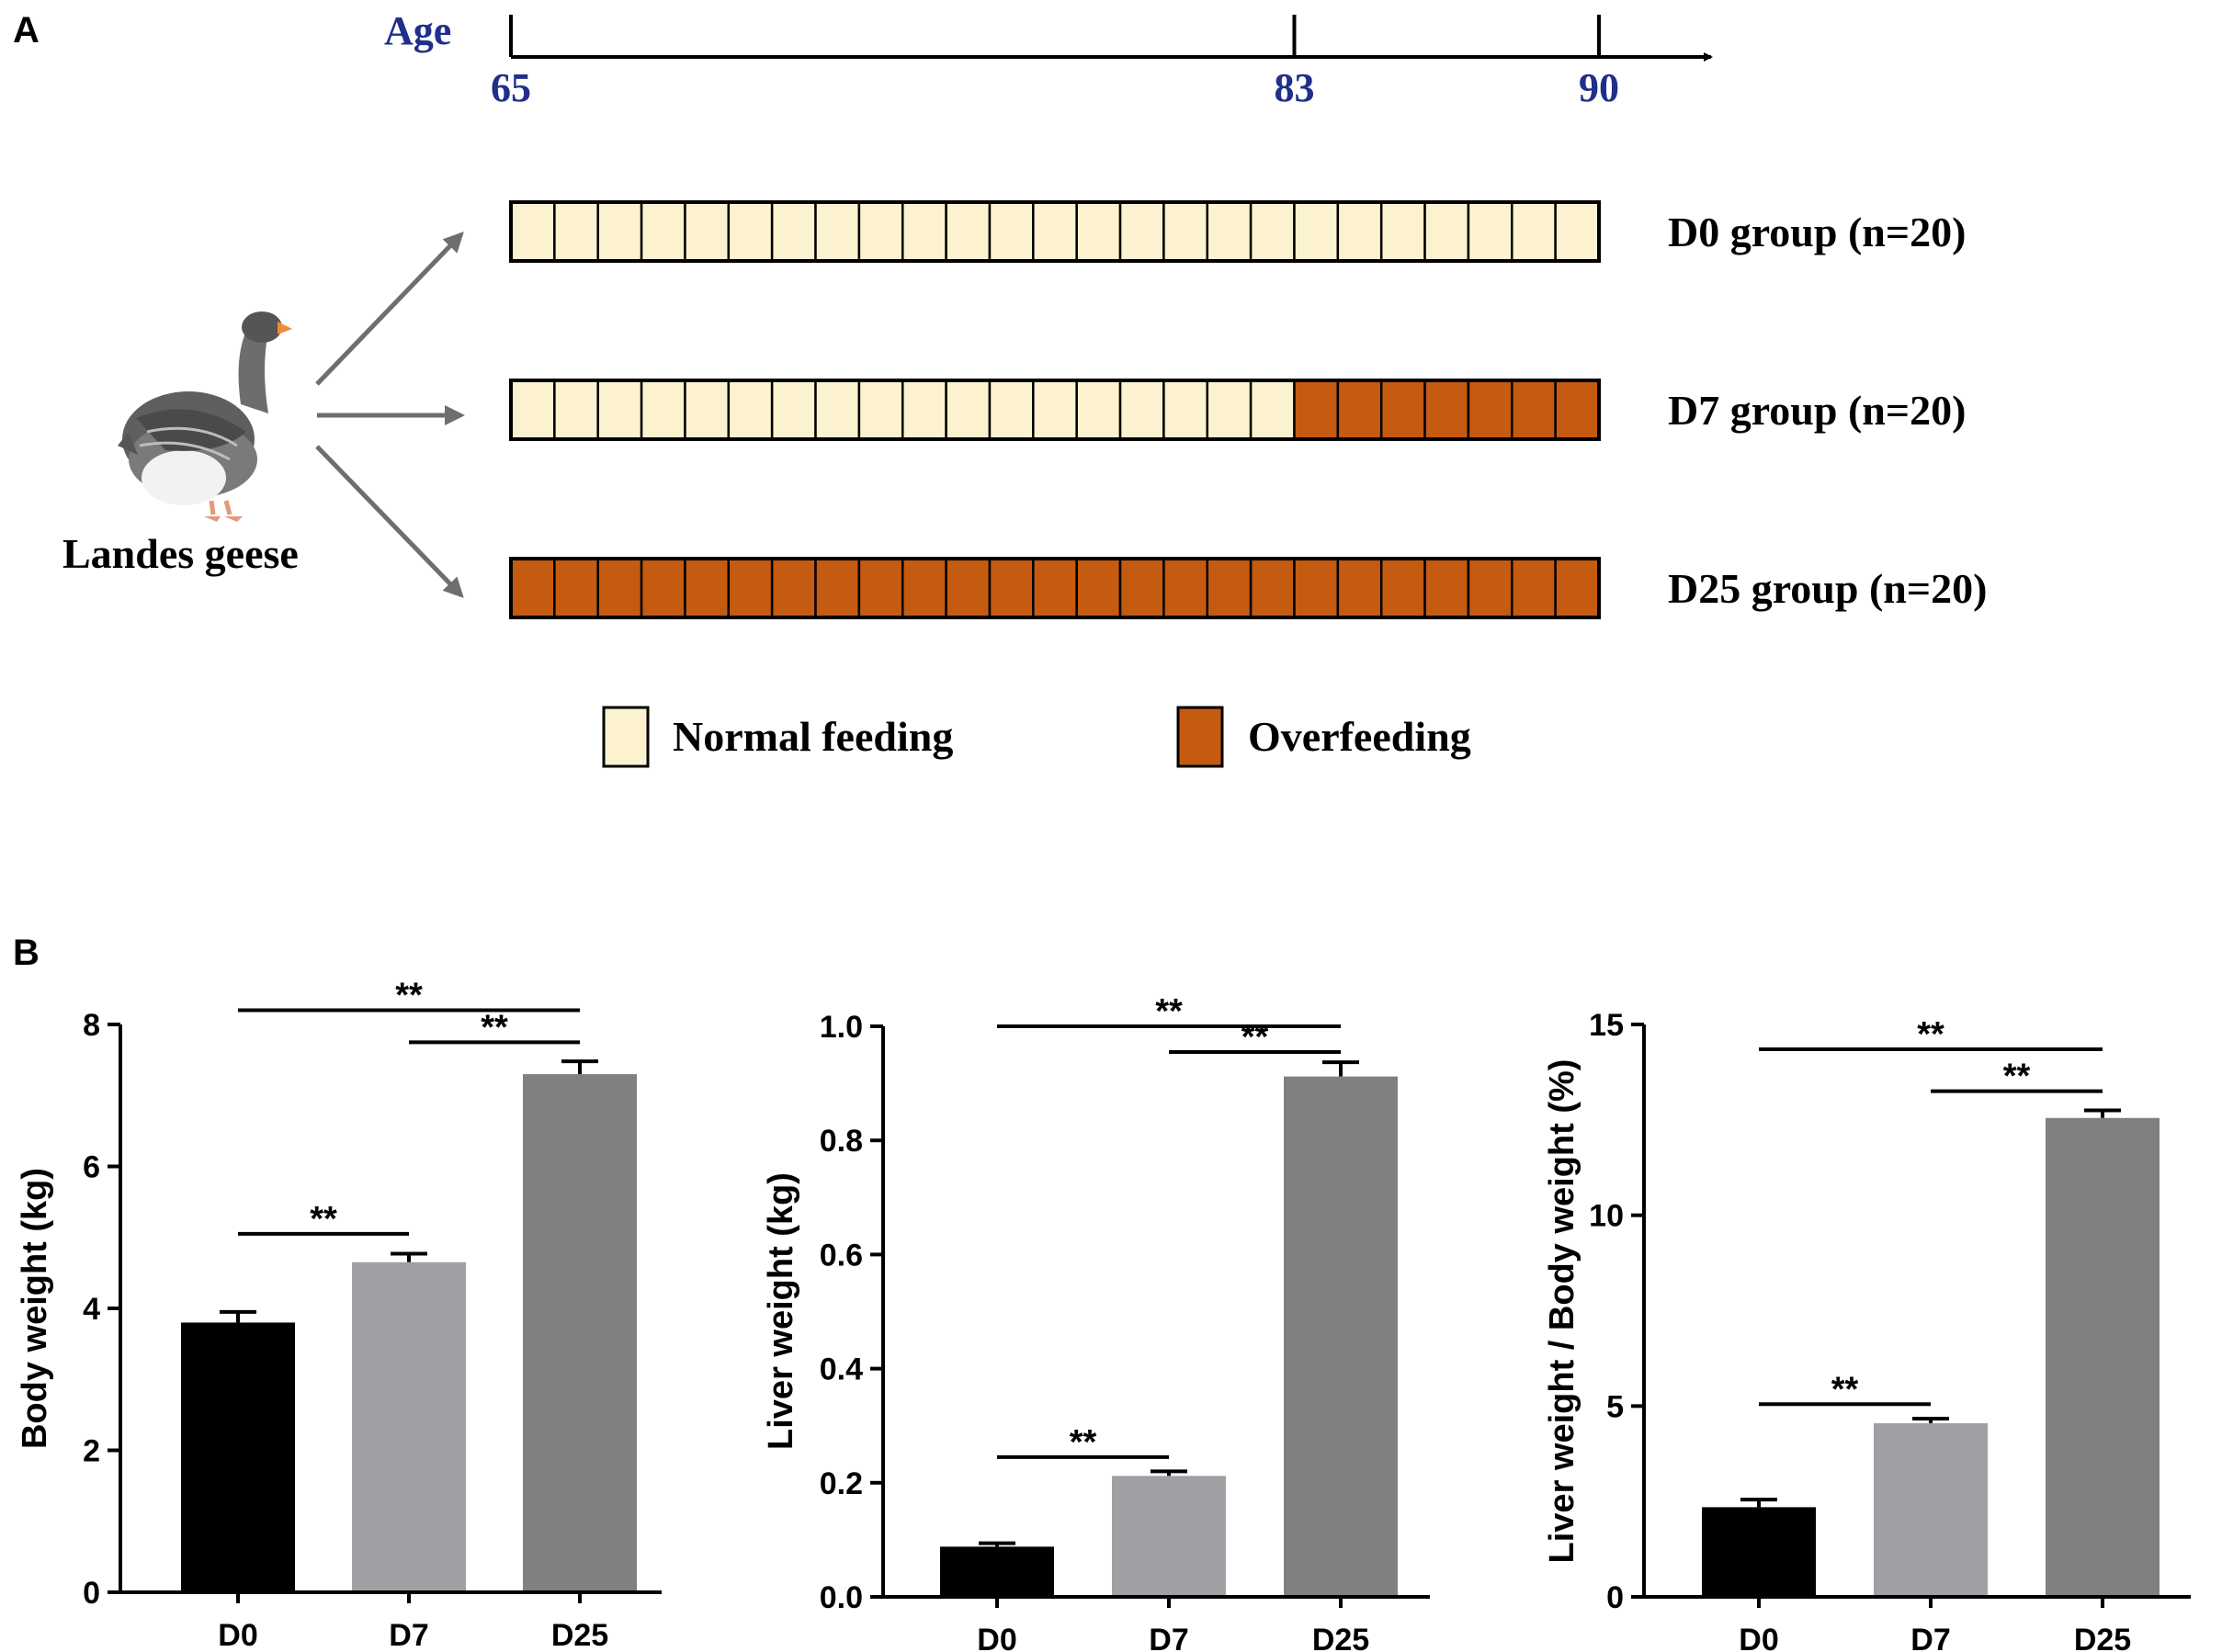  Describe the element at coordinates (205, 416) in the screenshot. I see `goose-illustration` at that location.